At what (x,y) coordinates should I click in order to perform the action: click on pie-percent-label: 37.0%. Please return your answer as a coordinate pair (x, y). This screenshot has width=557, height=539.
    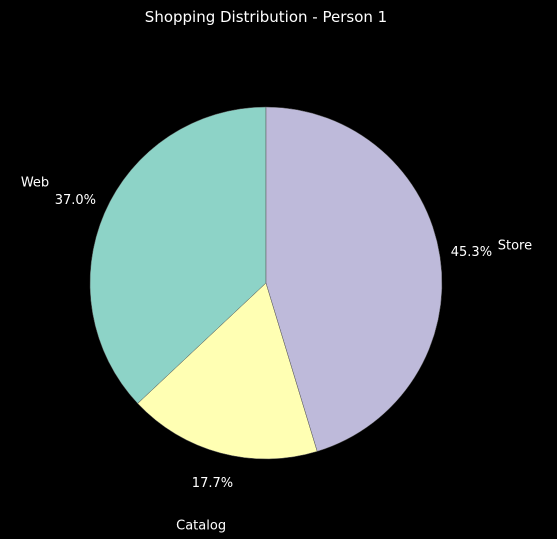
    Looking at the image, I should click on (75, 200).